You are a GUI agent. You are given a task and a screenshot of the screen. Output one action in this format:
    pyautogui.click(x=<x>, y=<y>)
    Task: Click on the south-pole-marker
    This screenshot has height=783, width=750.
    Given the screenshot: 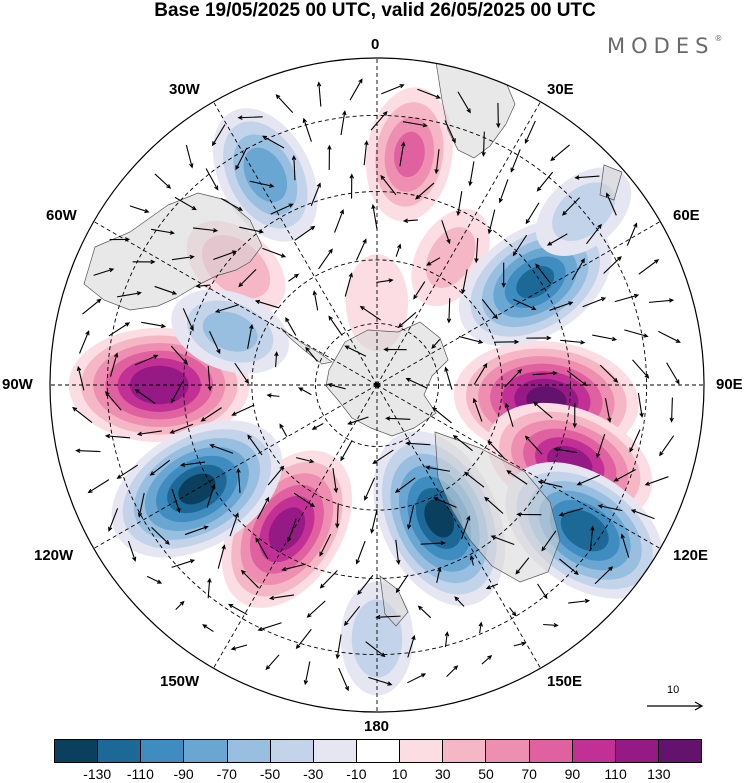 What is the action you would take?
    pyautogui.click(x=377, y=385)
    